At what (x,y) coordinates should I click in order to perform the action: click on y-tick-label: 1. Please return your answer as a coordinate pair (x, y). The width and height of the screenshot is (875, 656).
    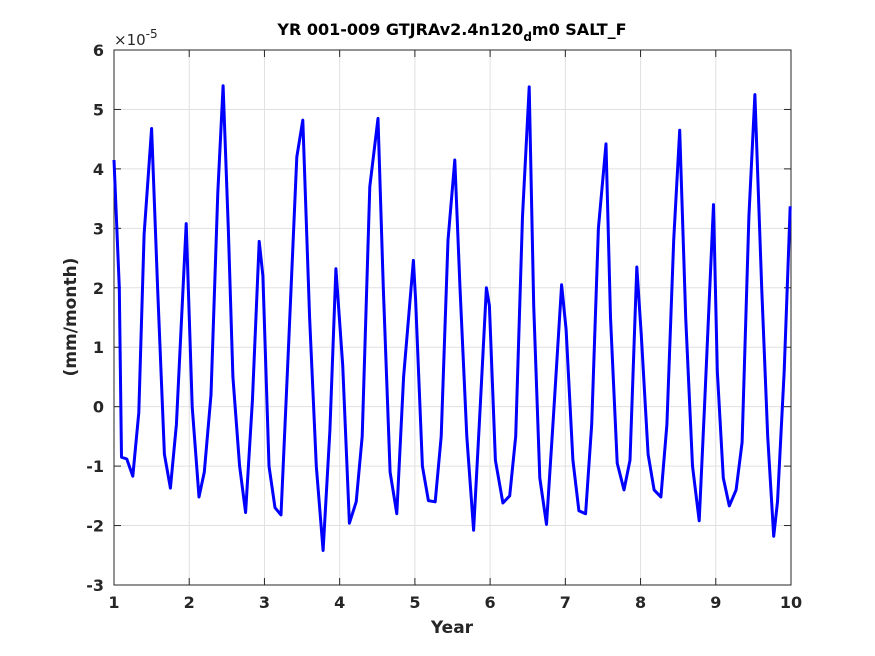
    Looking at the image, I should click on (98, 347).